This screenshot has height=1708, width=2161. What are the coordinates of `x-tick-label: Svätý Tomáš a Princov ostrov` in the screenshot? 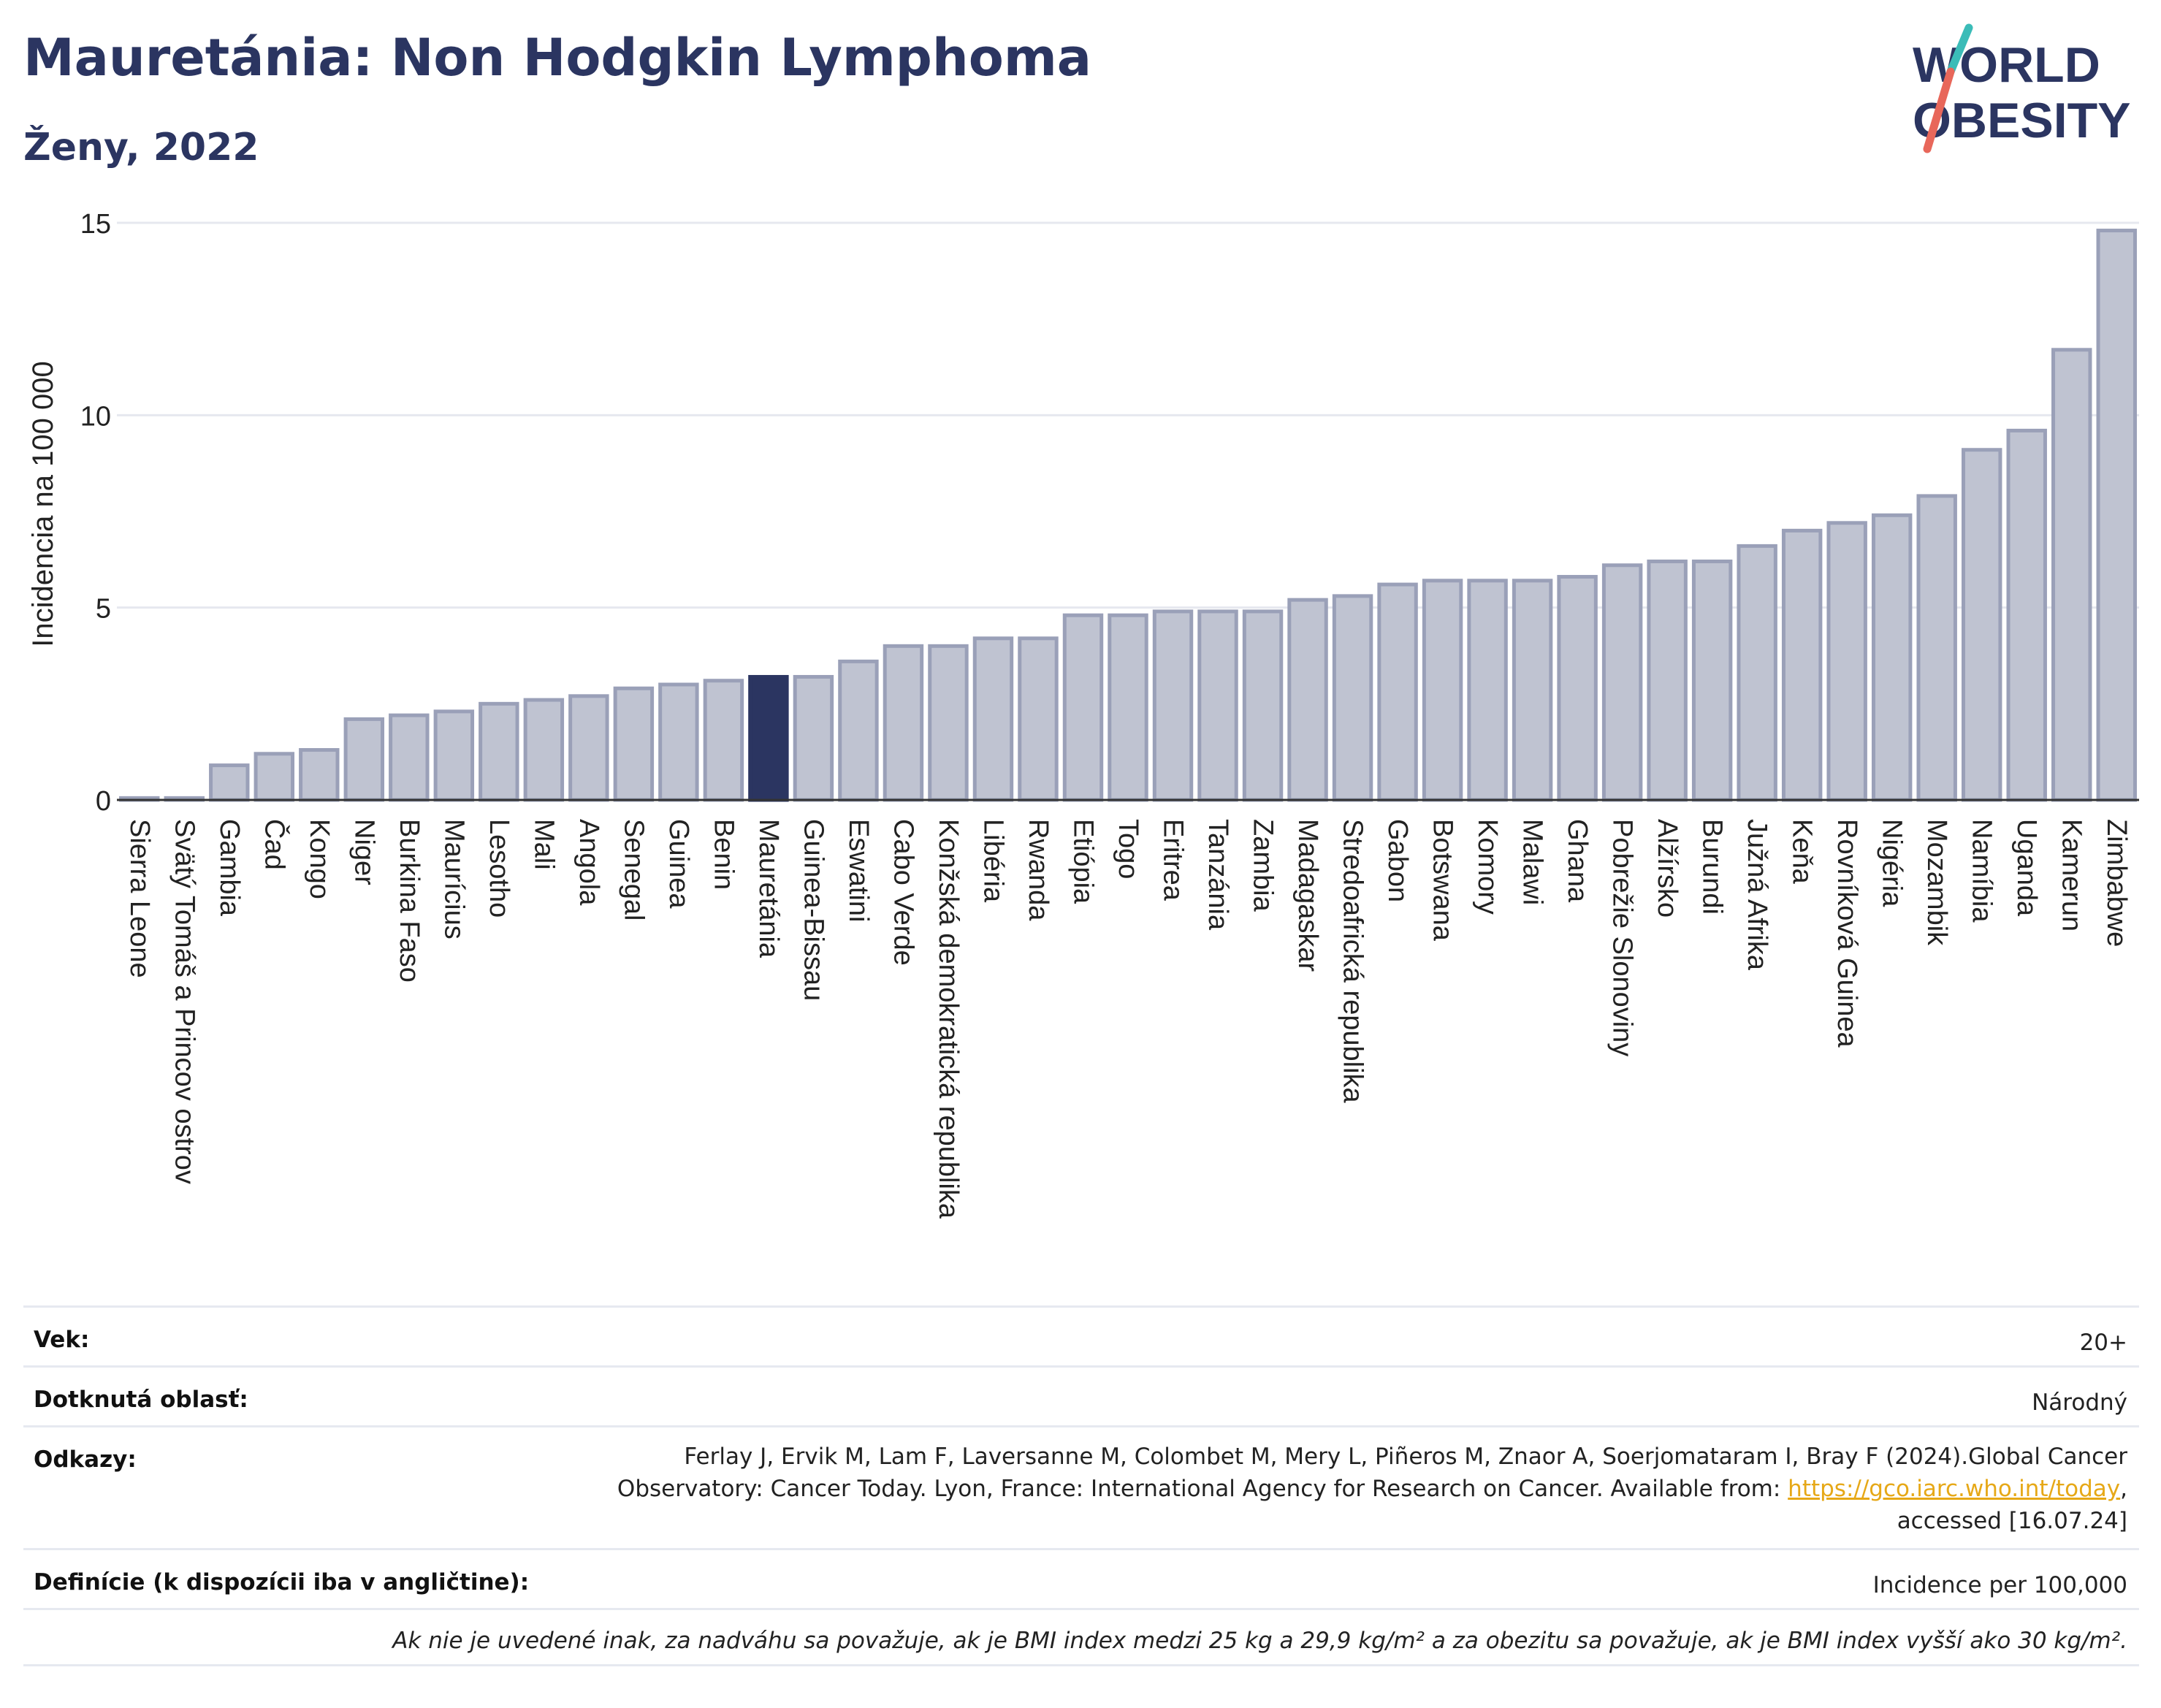 It's located at (184, 1001).